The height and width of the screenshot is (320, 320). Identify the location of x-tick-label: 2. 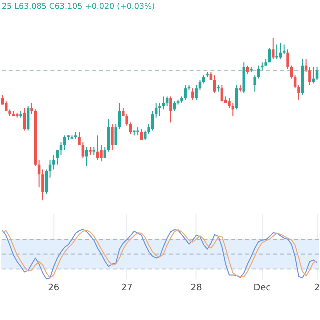
(317, 289).